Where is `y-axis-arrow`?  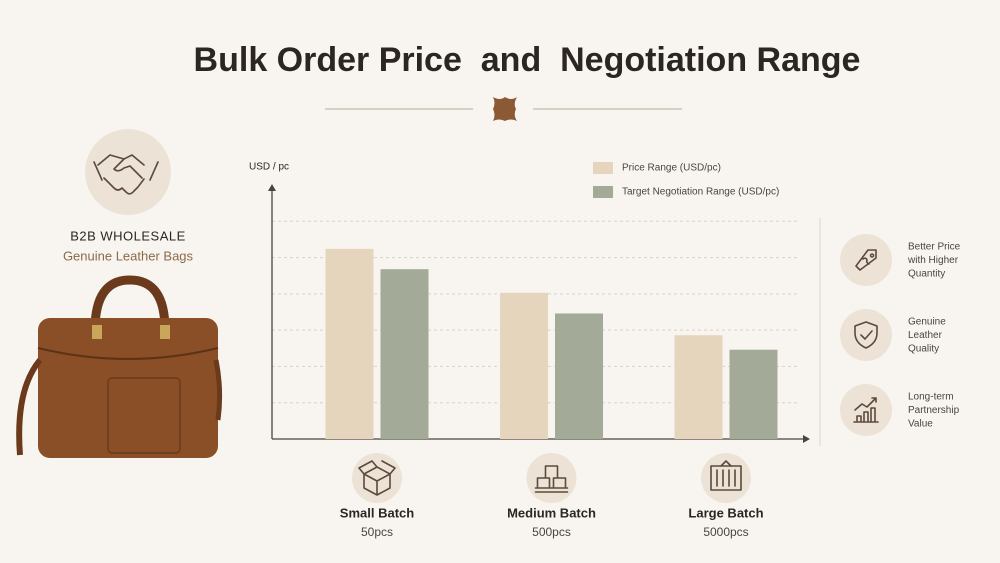
y-axis-arrow is located at coordinates (272, 187).